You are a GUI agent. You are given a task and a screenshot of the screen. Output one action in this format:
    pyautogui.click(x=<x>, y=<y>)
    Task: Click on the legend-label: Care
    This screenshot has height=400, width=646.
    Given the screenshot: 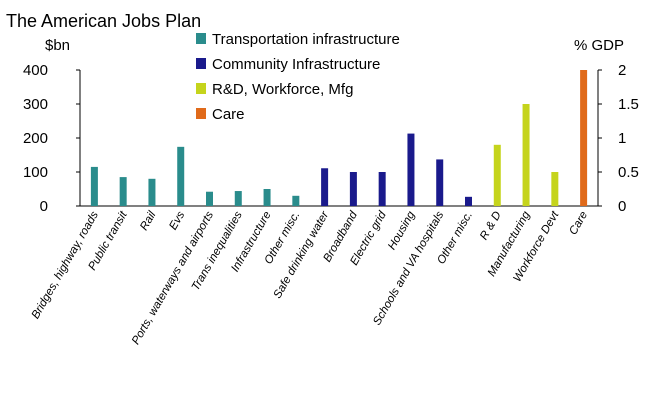 What is the action you would take?
    pyautogui.click(x=228, y=114)
    